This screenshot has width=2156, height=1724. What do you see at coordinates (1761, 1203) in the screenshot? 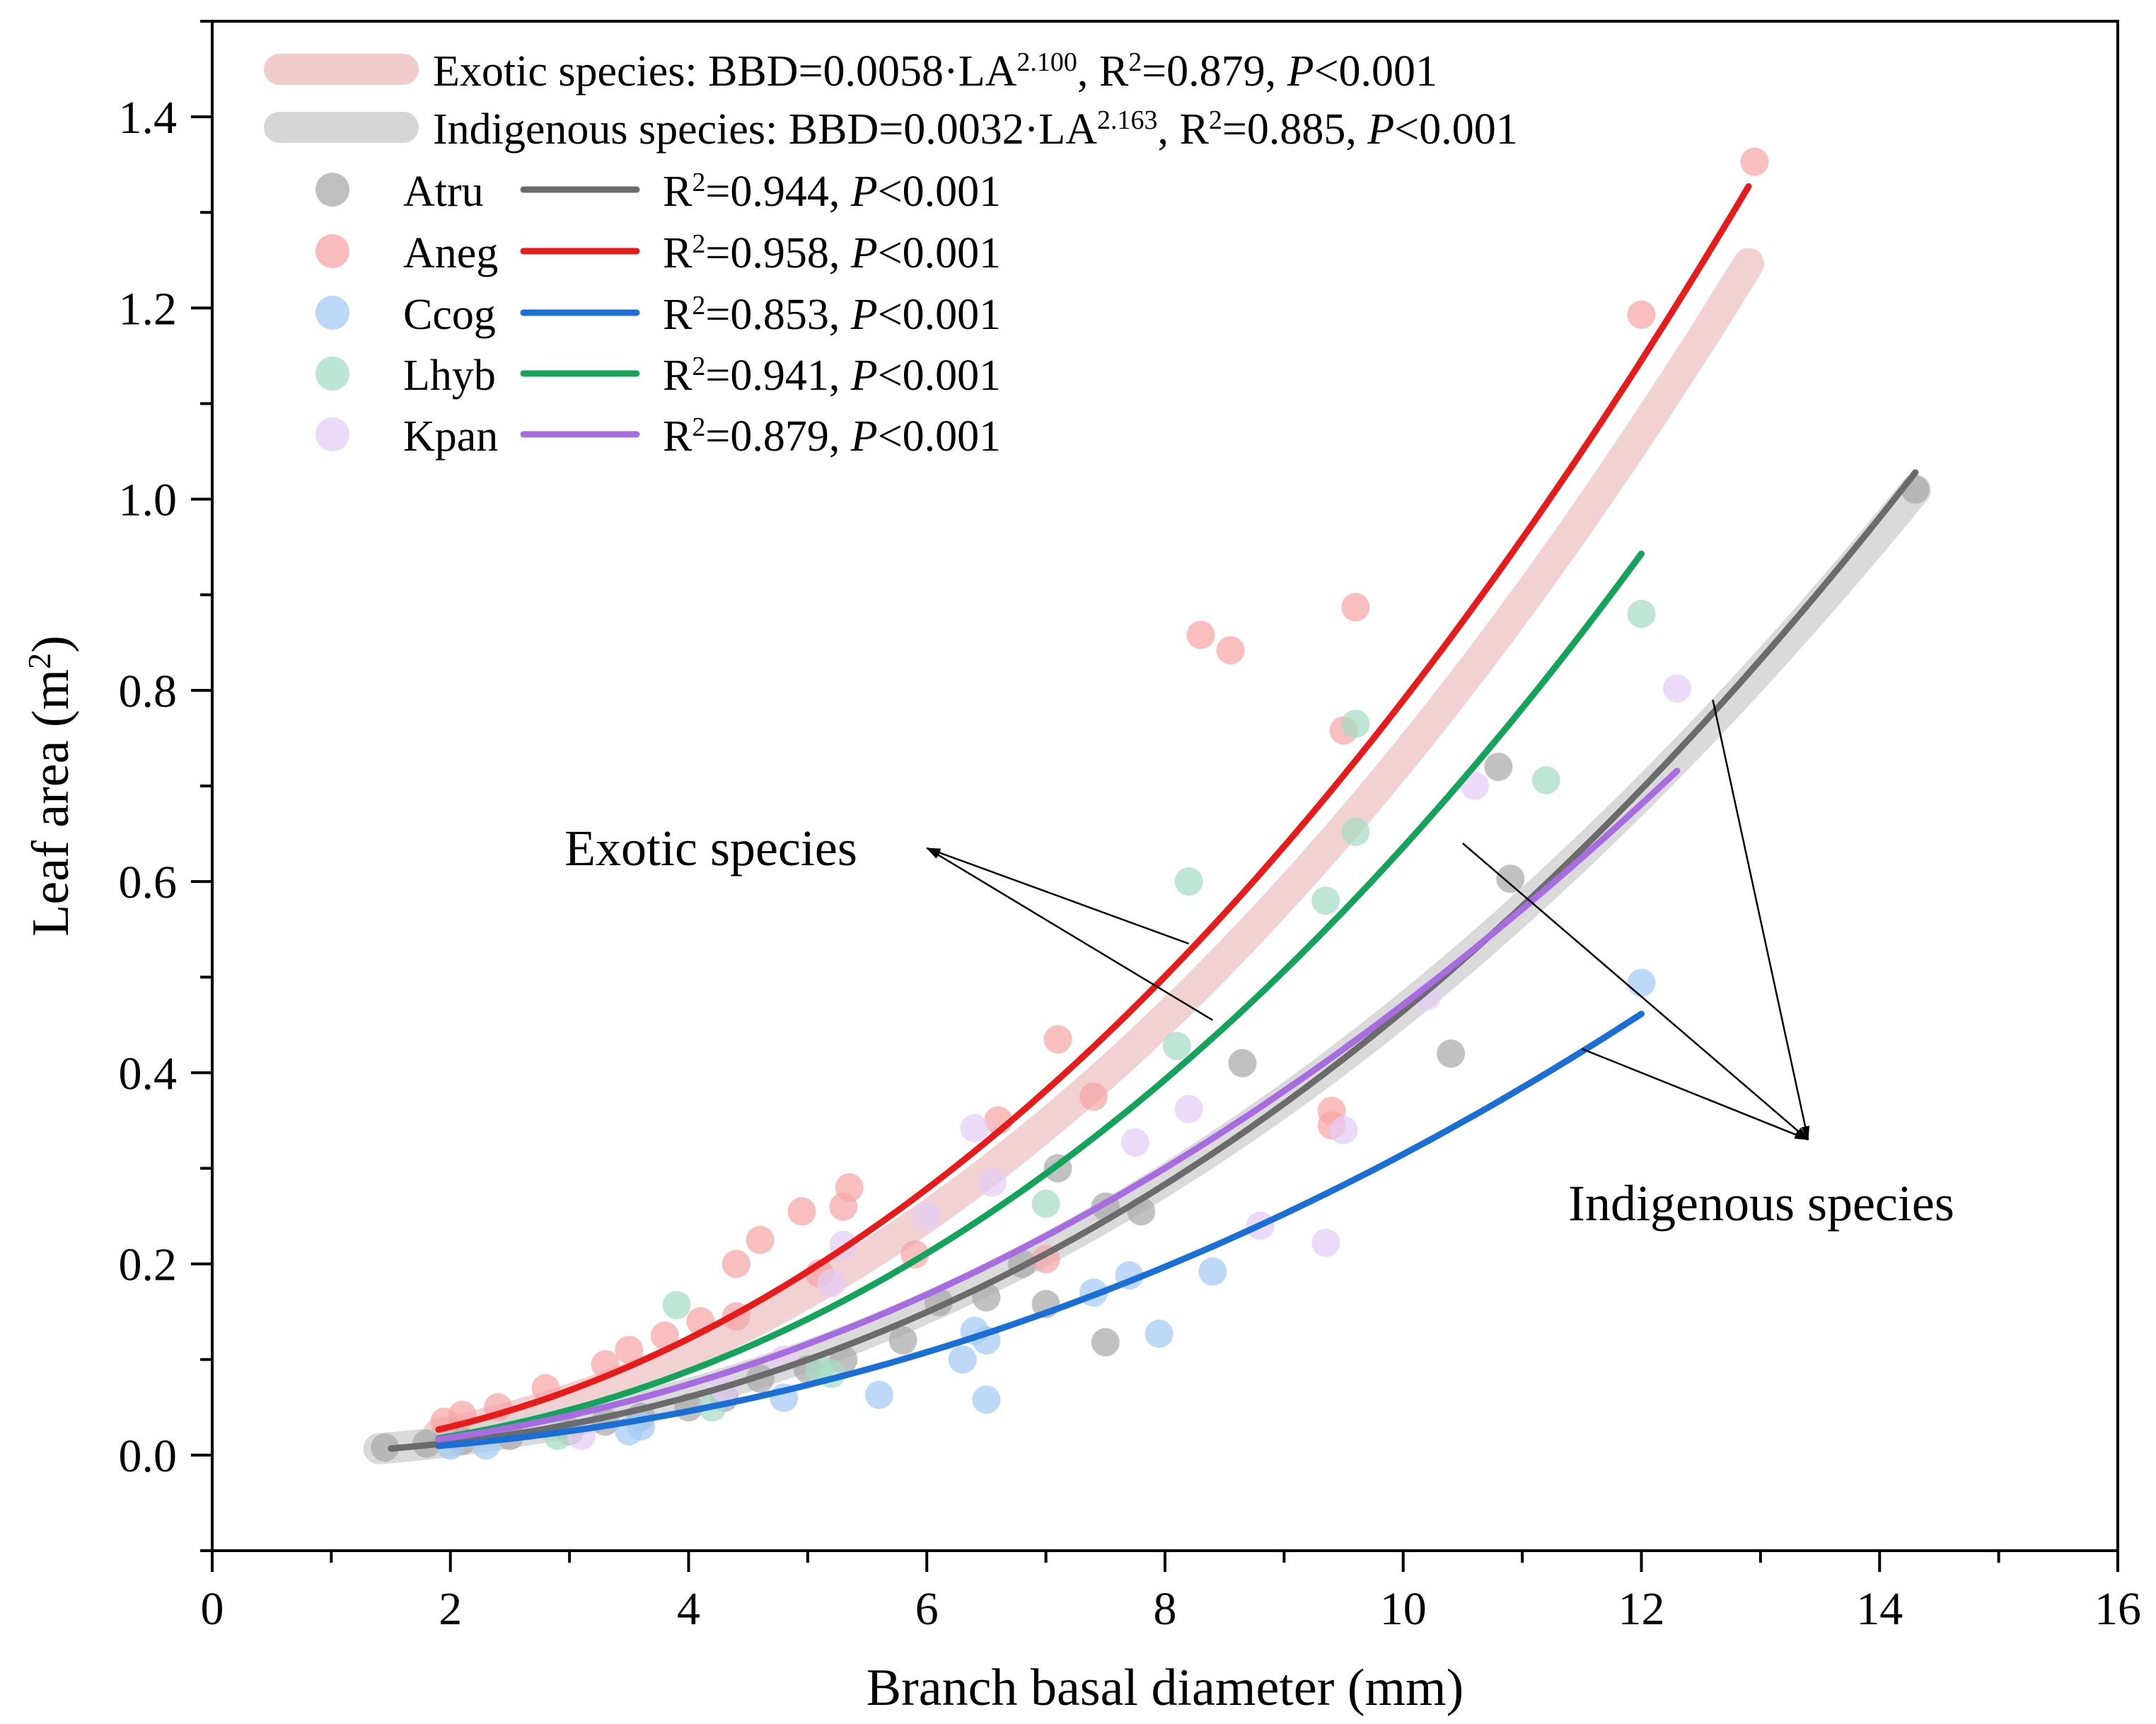
I see `annotation-indigenous-species: Indigenous species` at bounding box center [1761, 1203].